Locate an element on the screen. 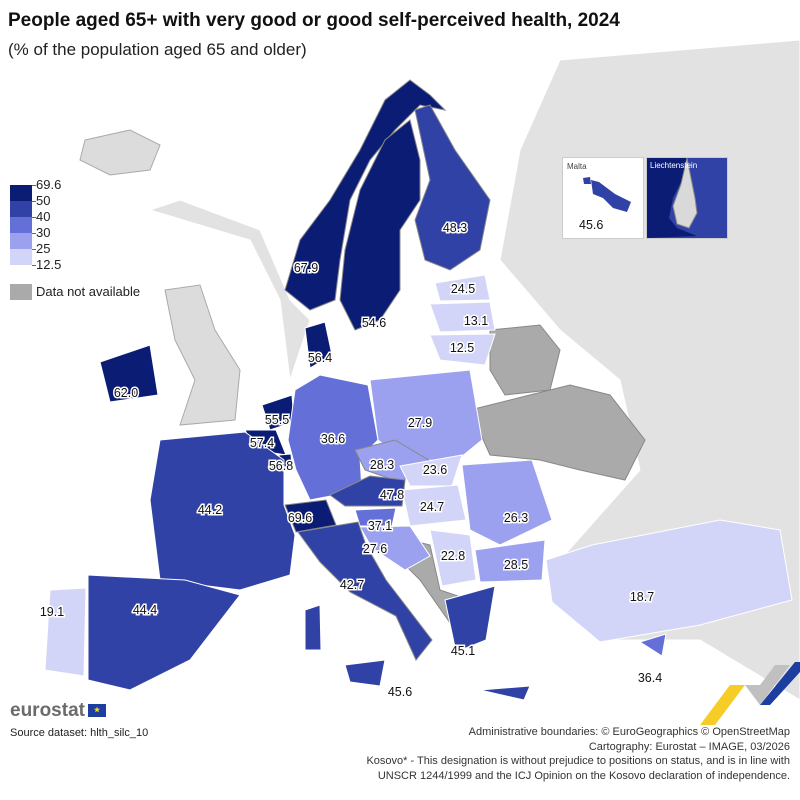 This screenshot has width=800, height=800. legend-break-label: 50 is located at coordinates (43, 200).